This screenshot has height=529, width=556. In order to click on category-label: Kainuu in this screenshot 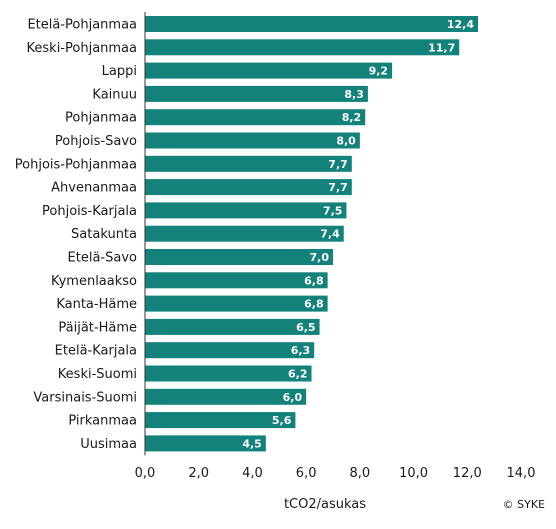, I will do `click(114, 94)`.